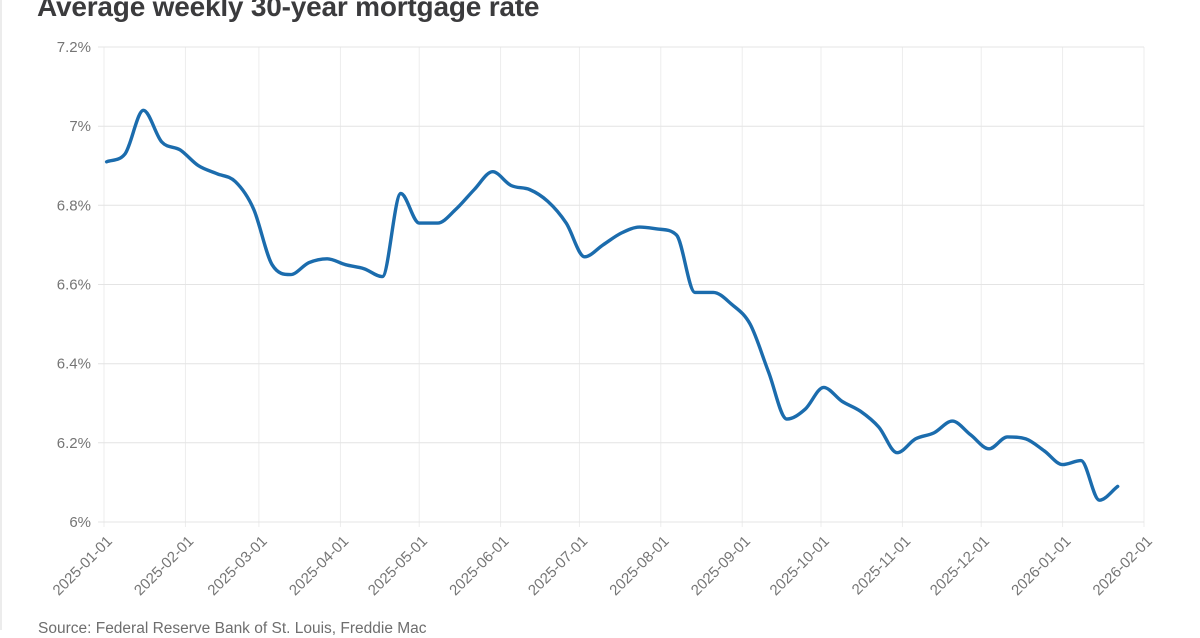 This screenshot has width=1200, height=638. What do you see at coordinates (74, 285) in the screenshot?
I see `y-tick-label: 6.6%` at bounding box center [74, 285].